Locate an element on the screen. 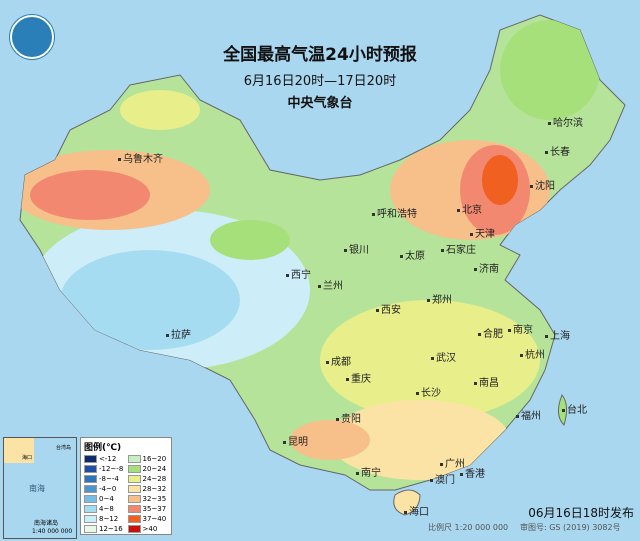 The width and height of the screenshot is (640, 541). legend-label: 35~37 is located at coordinates (154, 509).